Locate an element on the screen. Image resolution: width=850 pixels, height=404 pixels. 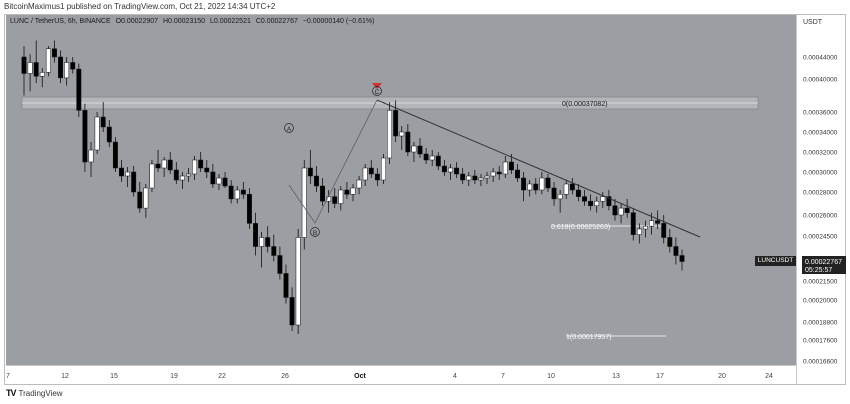
time-axis: 12 15 19 22 26 Oct 4 7 10 13 17 20 24 27 is located at coordinates (401, 374).